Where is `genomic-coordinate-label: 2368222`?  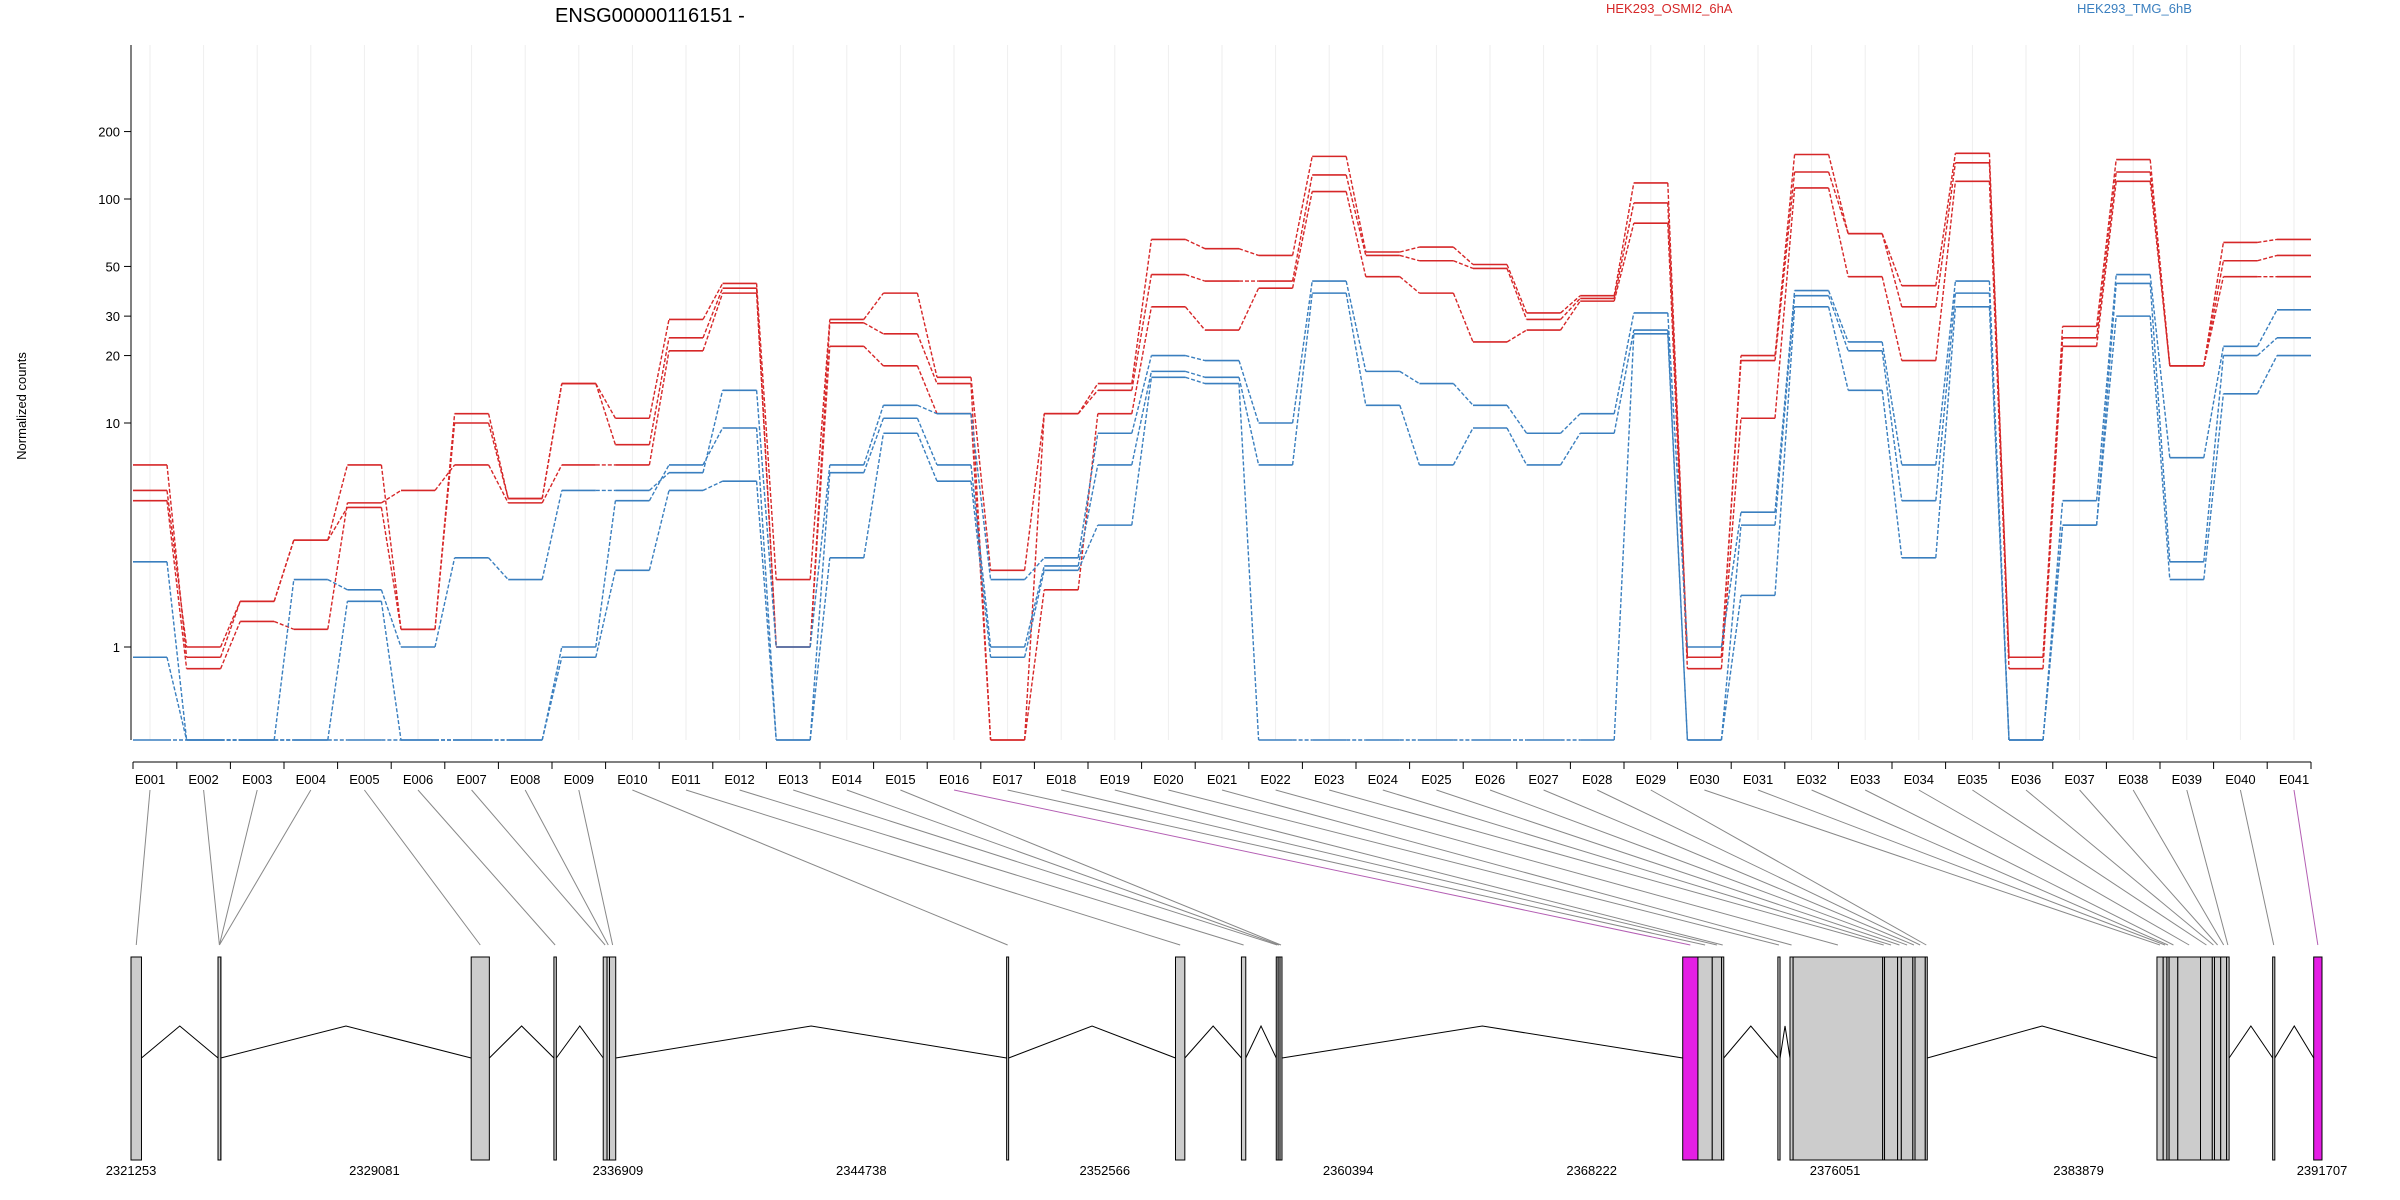
genomic-coordinate-label: 2368222 is located at coordinates (1591, 1170).